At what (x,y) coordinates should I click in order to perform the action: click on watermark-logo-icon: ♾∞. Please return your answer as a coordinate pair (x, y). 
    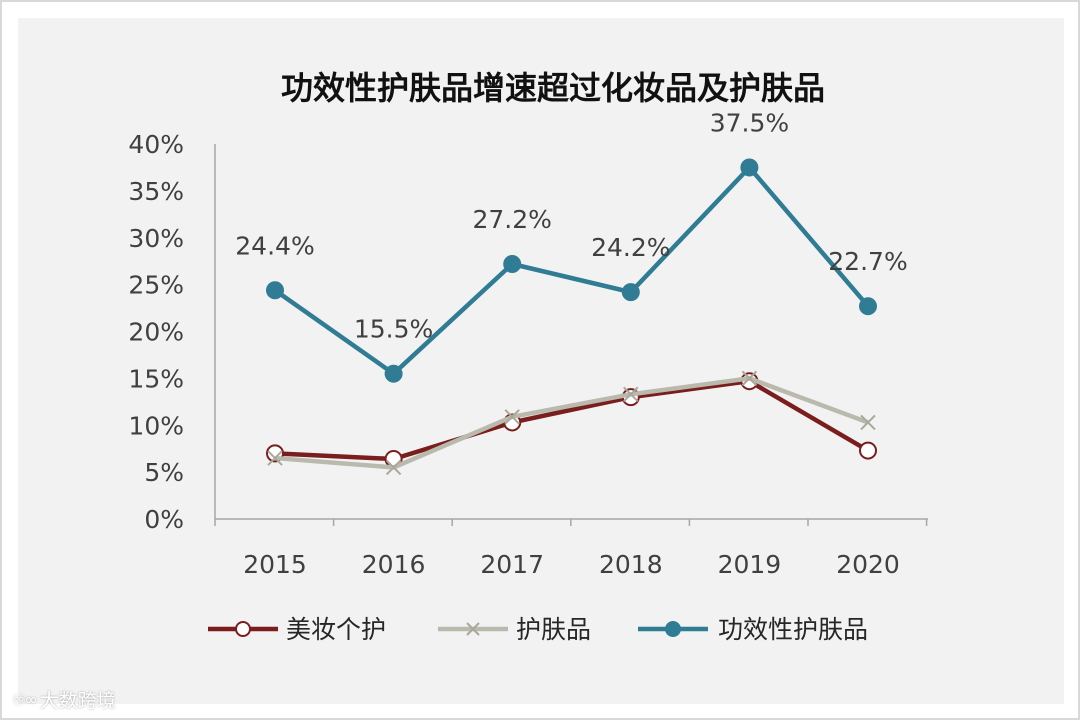
    Looking at the image, I should click on (25, 699).